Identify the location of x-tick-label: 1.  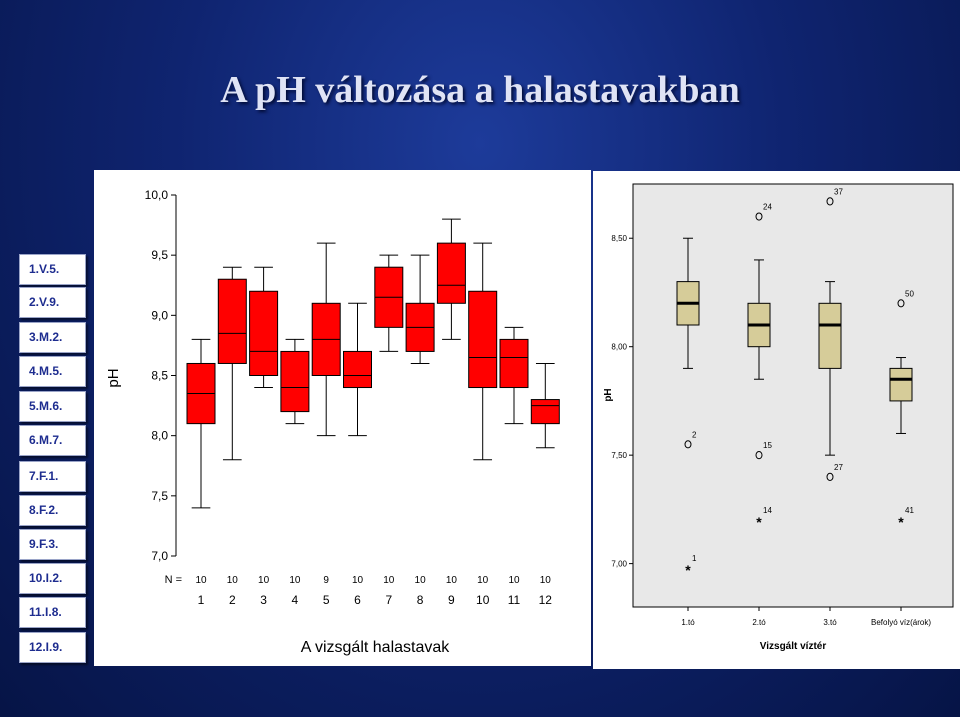
(201, 600).